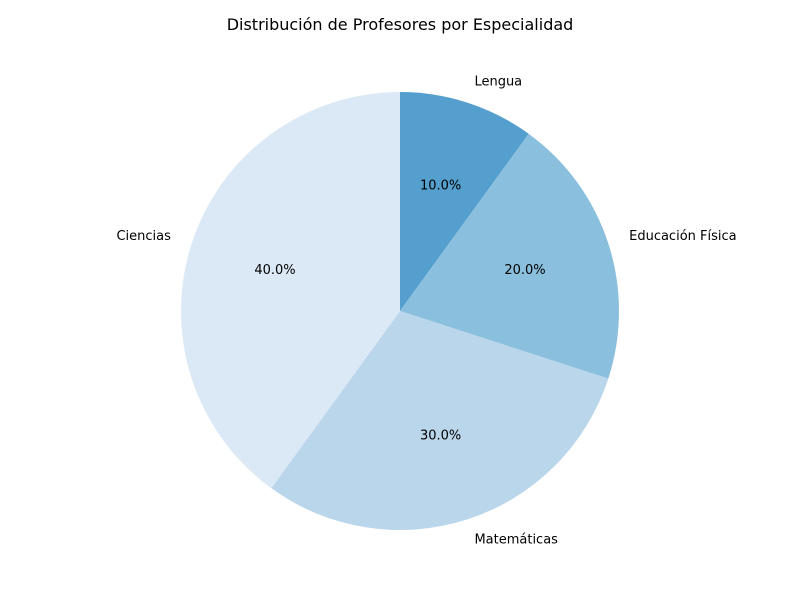 The width and height of the screenshot is (800, 600). Describe the element at coordinates (440, 186) in the screenshot. I see `percent-label-lengua: 10.0%` at that location.